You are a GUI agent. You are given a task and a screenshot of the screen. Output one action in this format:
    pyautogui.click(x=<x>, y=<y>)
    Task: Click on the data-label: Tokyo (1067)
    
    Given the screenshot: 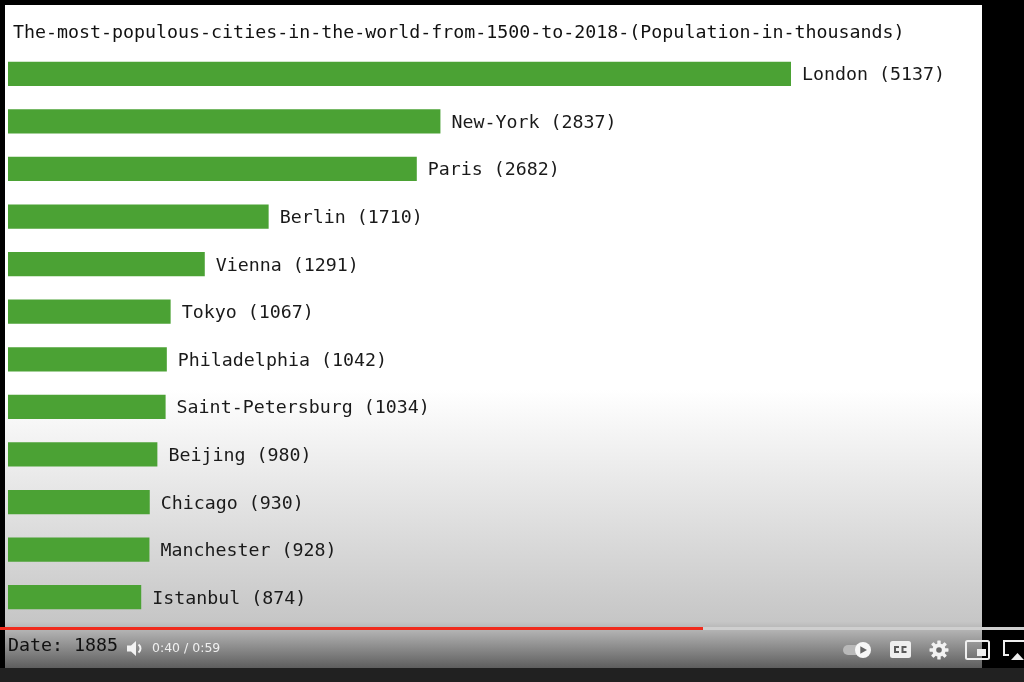 What is the action you would take?
    pyautogui.click(x=247, y=312)
    